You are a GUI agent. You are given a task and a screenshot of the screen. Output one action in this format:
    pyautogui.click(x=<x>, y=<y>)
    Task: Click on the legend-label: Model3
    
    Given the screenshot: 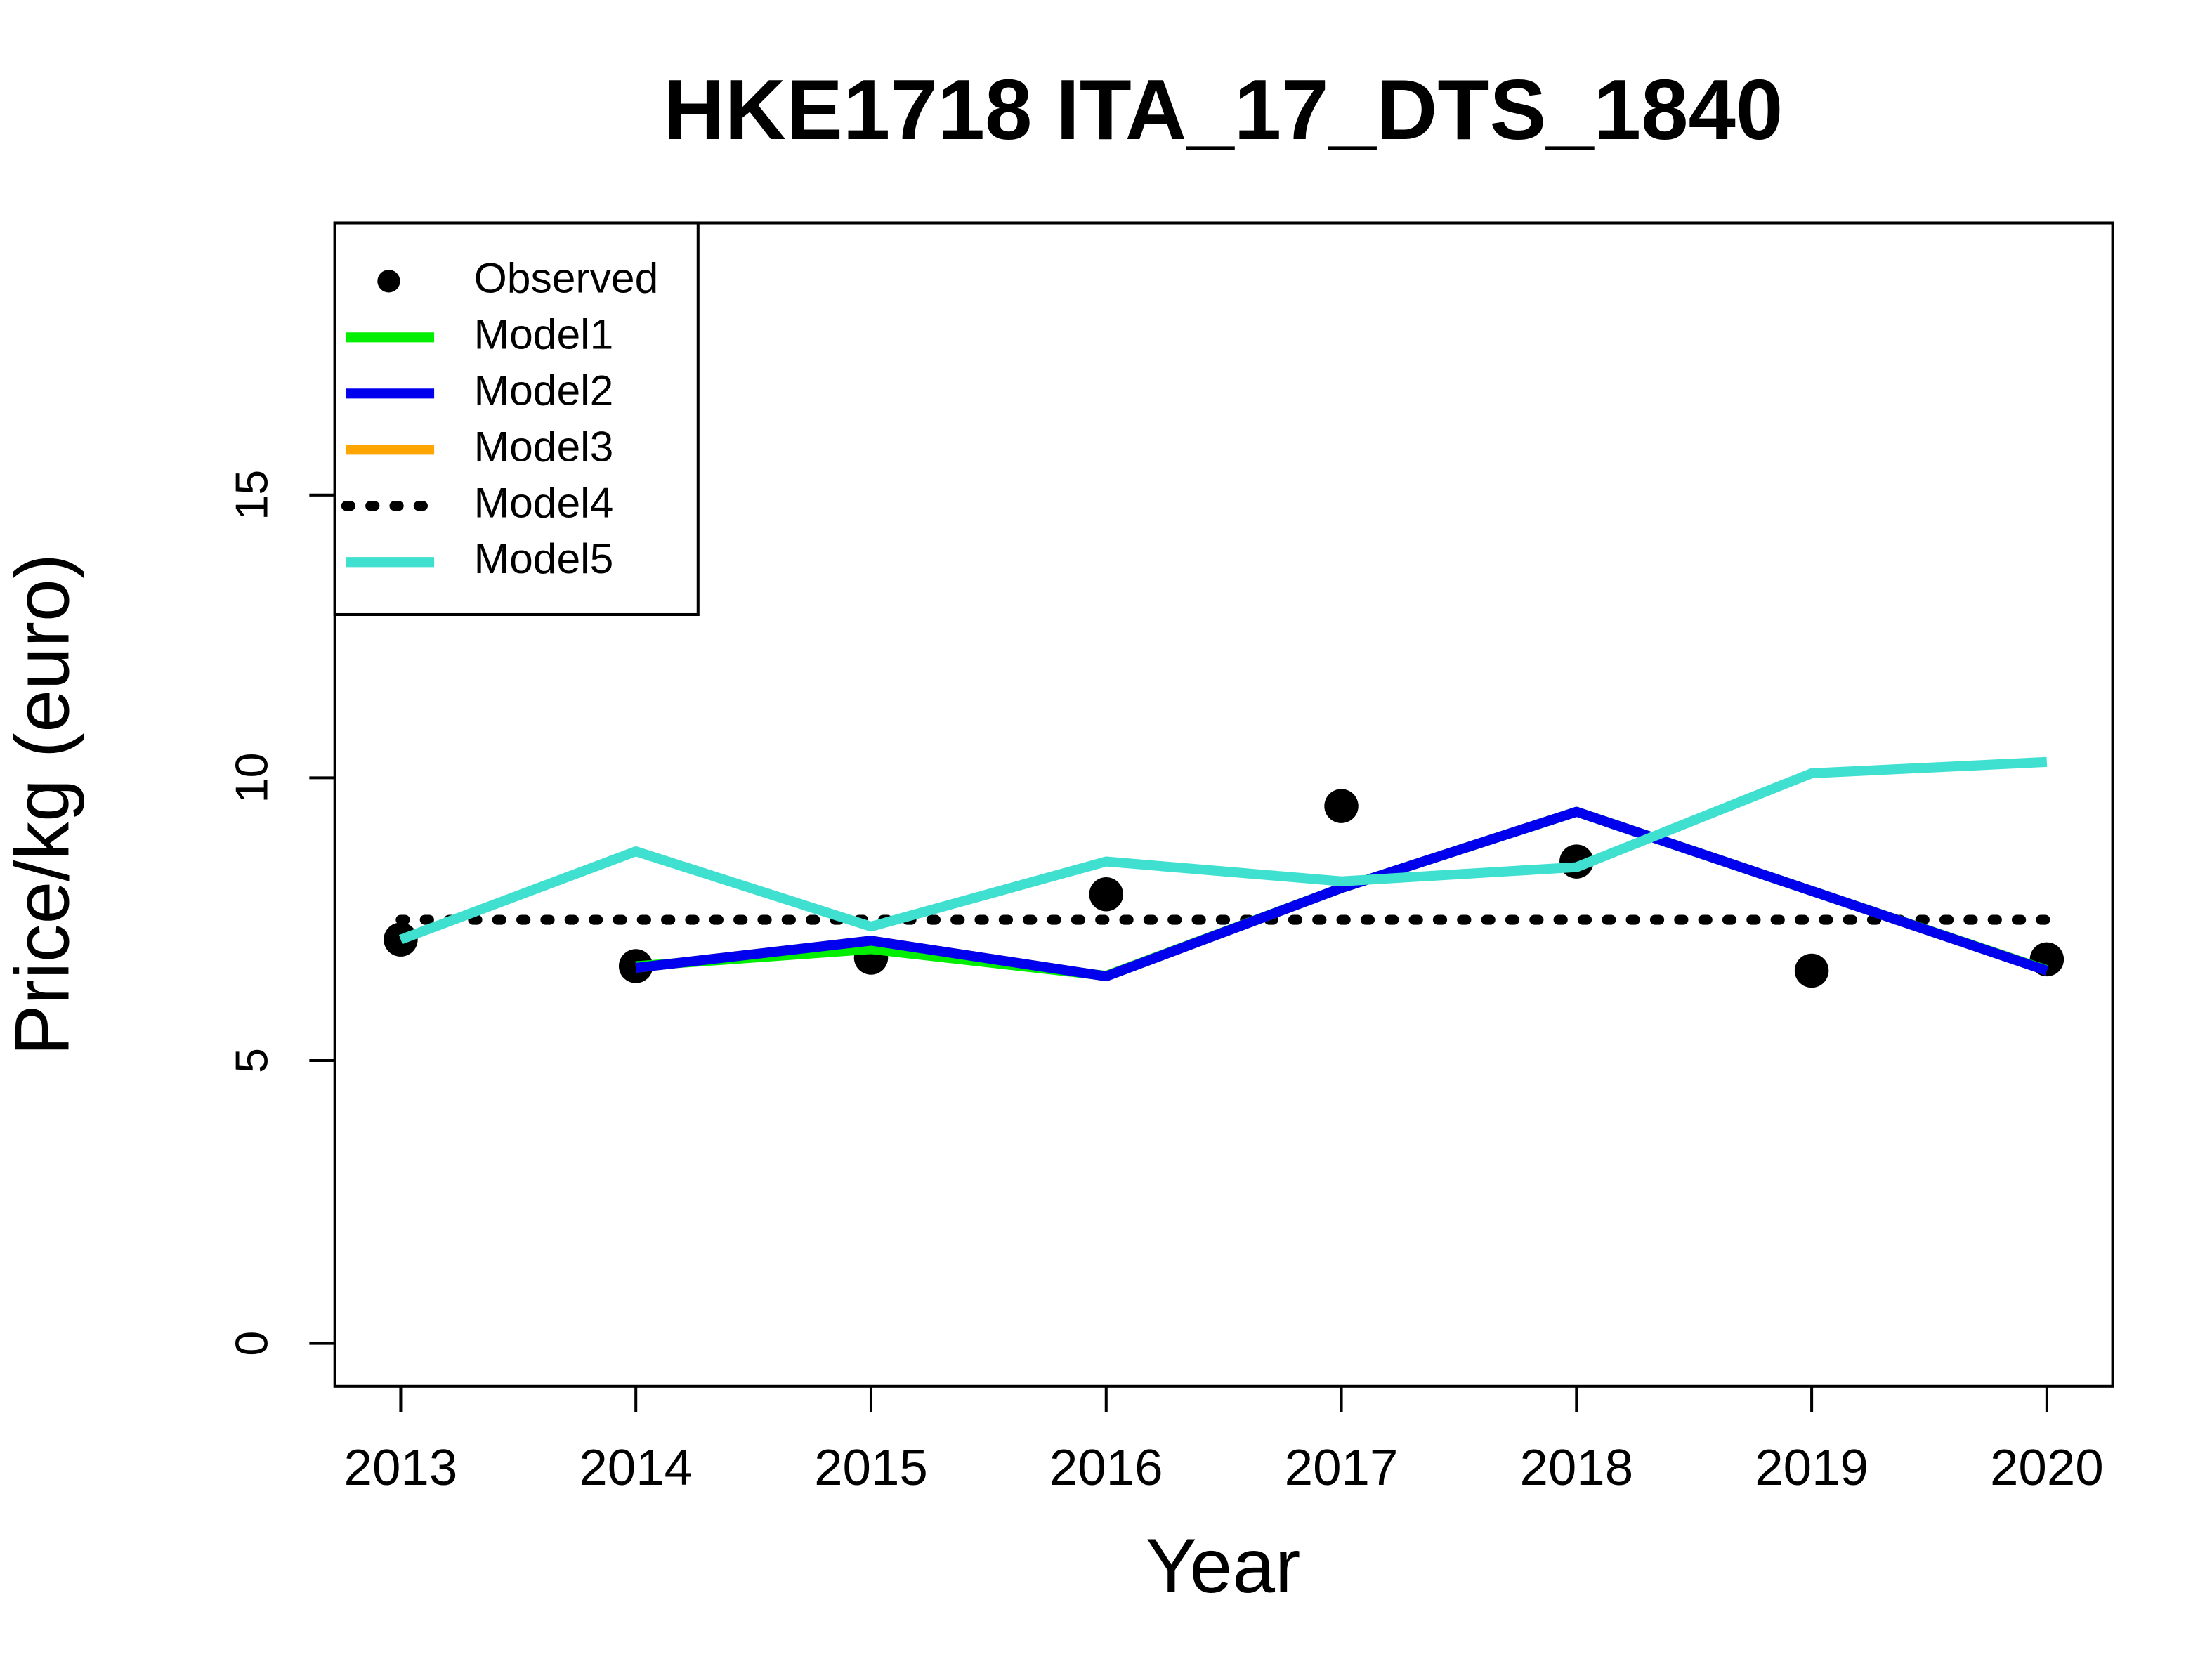 What is the action you would take?
    pyautogui.click(x=544, y=446)
    